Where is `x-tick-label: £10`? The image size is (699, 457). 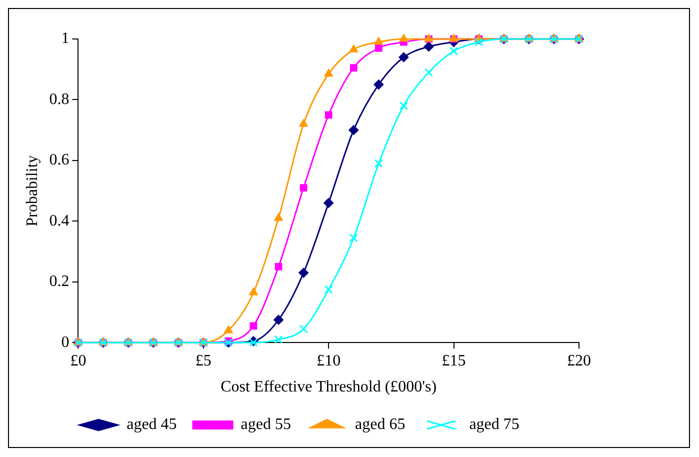 x-tick-label: £10 is located at coordinates (328, 361).